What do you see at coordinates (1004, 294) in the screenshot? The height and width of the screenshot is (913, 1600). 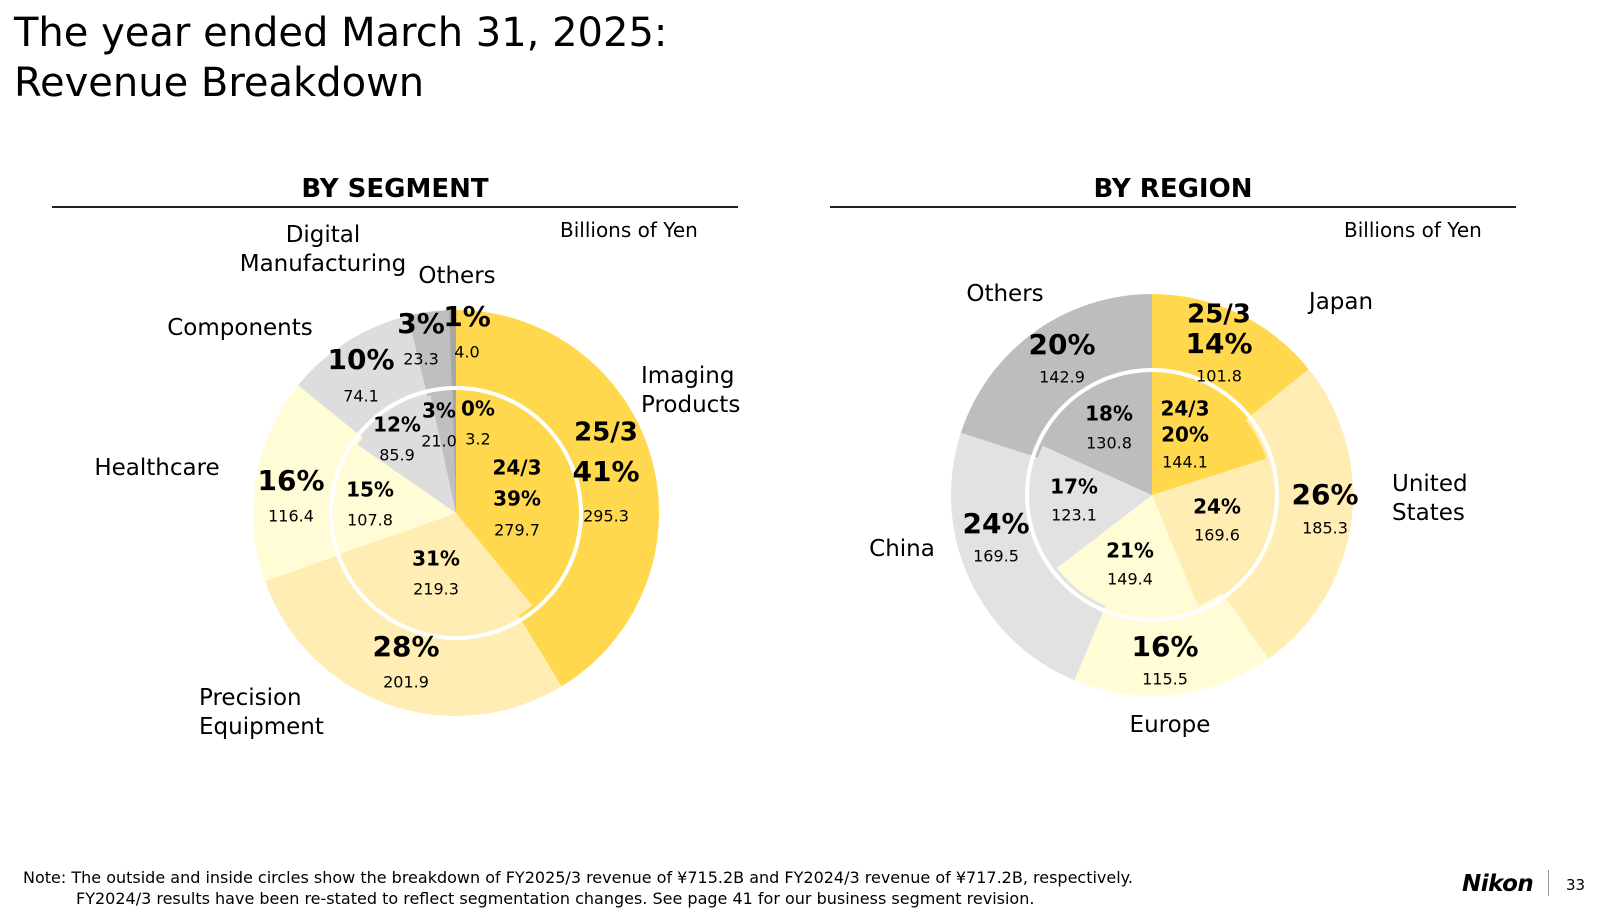 I see `region-category-label-others: Others` at bounding box center [1004, 294].